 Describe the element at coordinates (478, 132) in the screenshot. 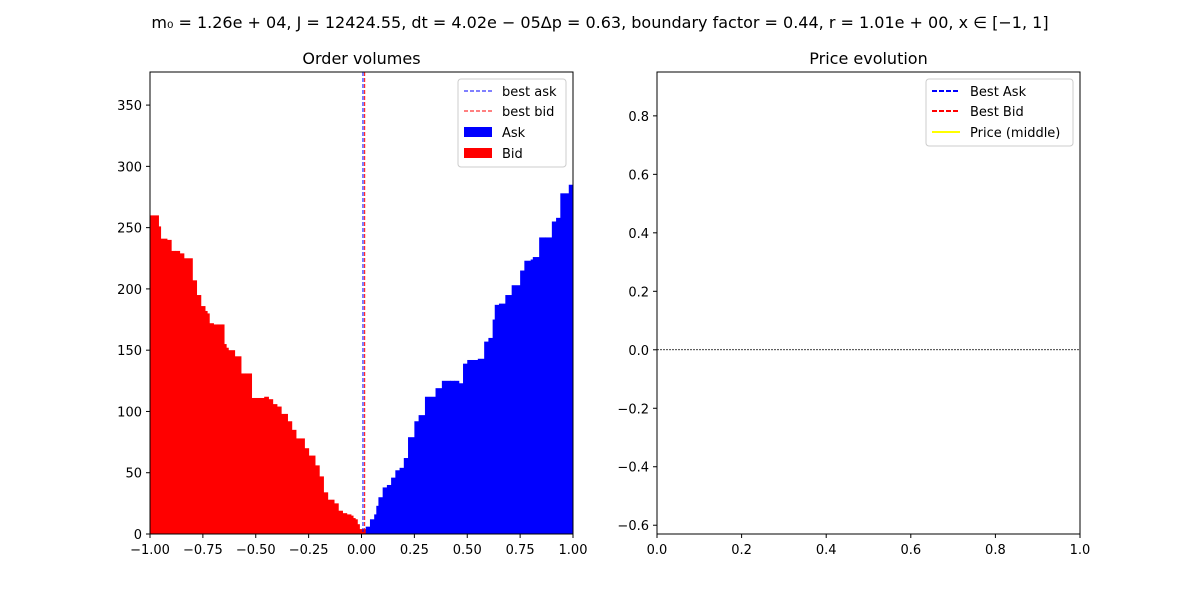

I see `legend-ask-swatch` at that location.